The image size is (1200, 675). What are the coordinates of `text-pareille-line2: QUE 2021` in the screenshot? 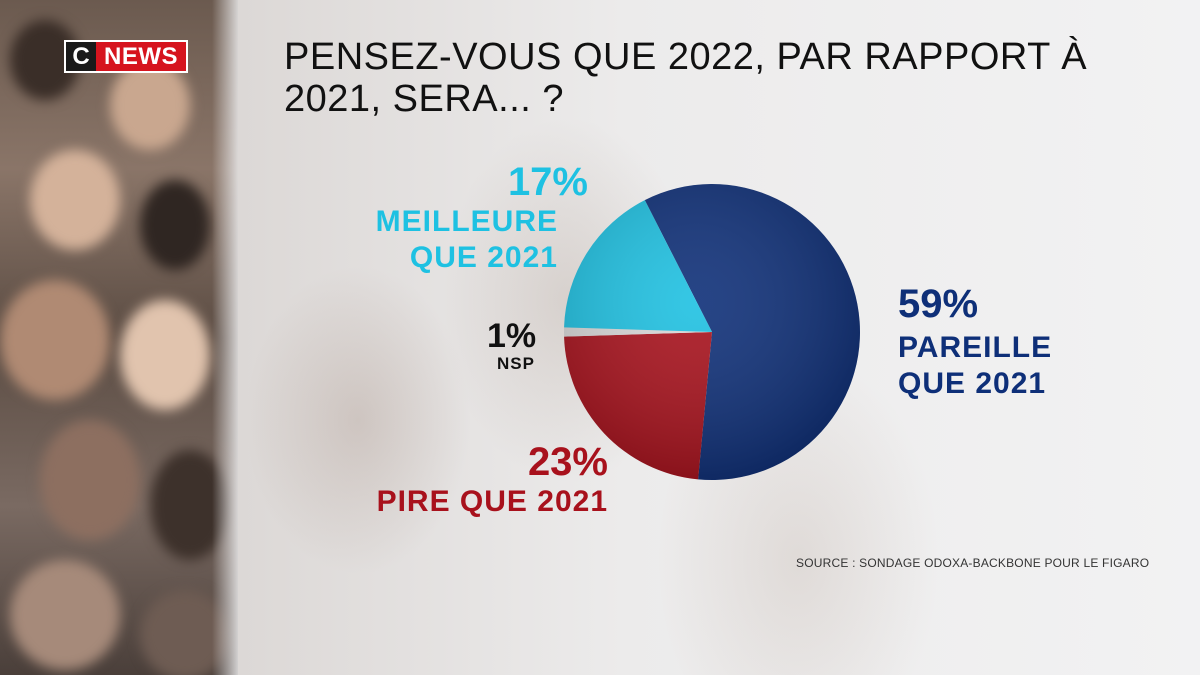 It's located at (972, 383).